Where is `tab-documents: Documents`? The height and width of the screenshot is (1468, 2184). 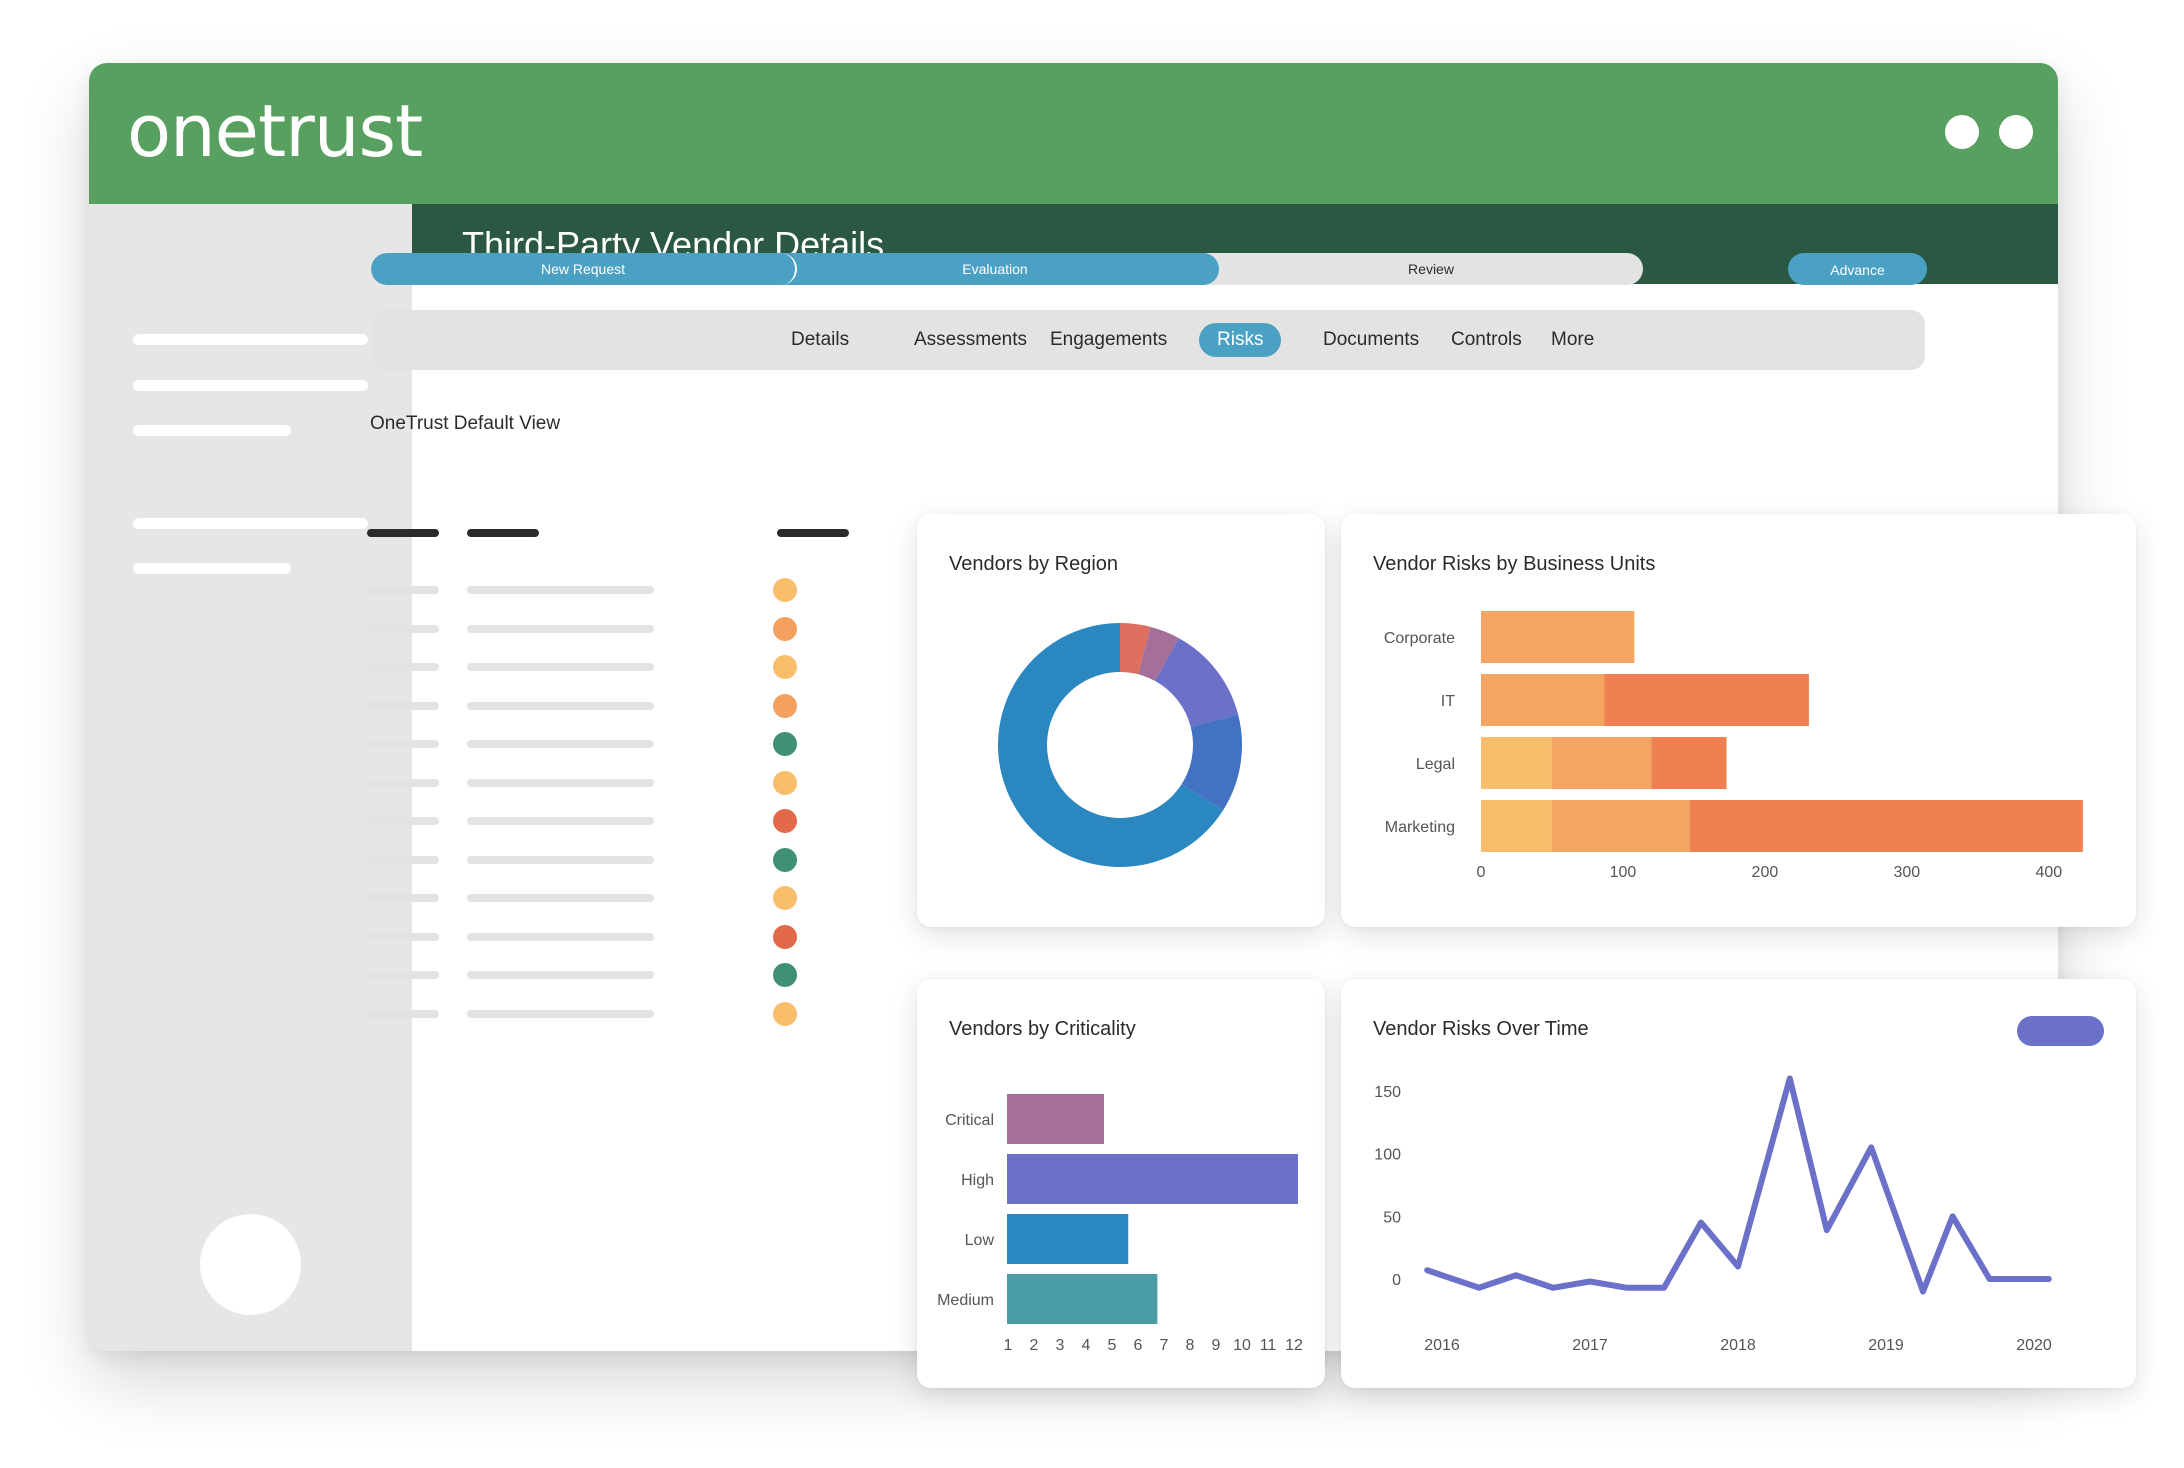
tab-documents: Documents is located at coordinates (1371, 339).